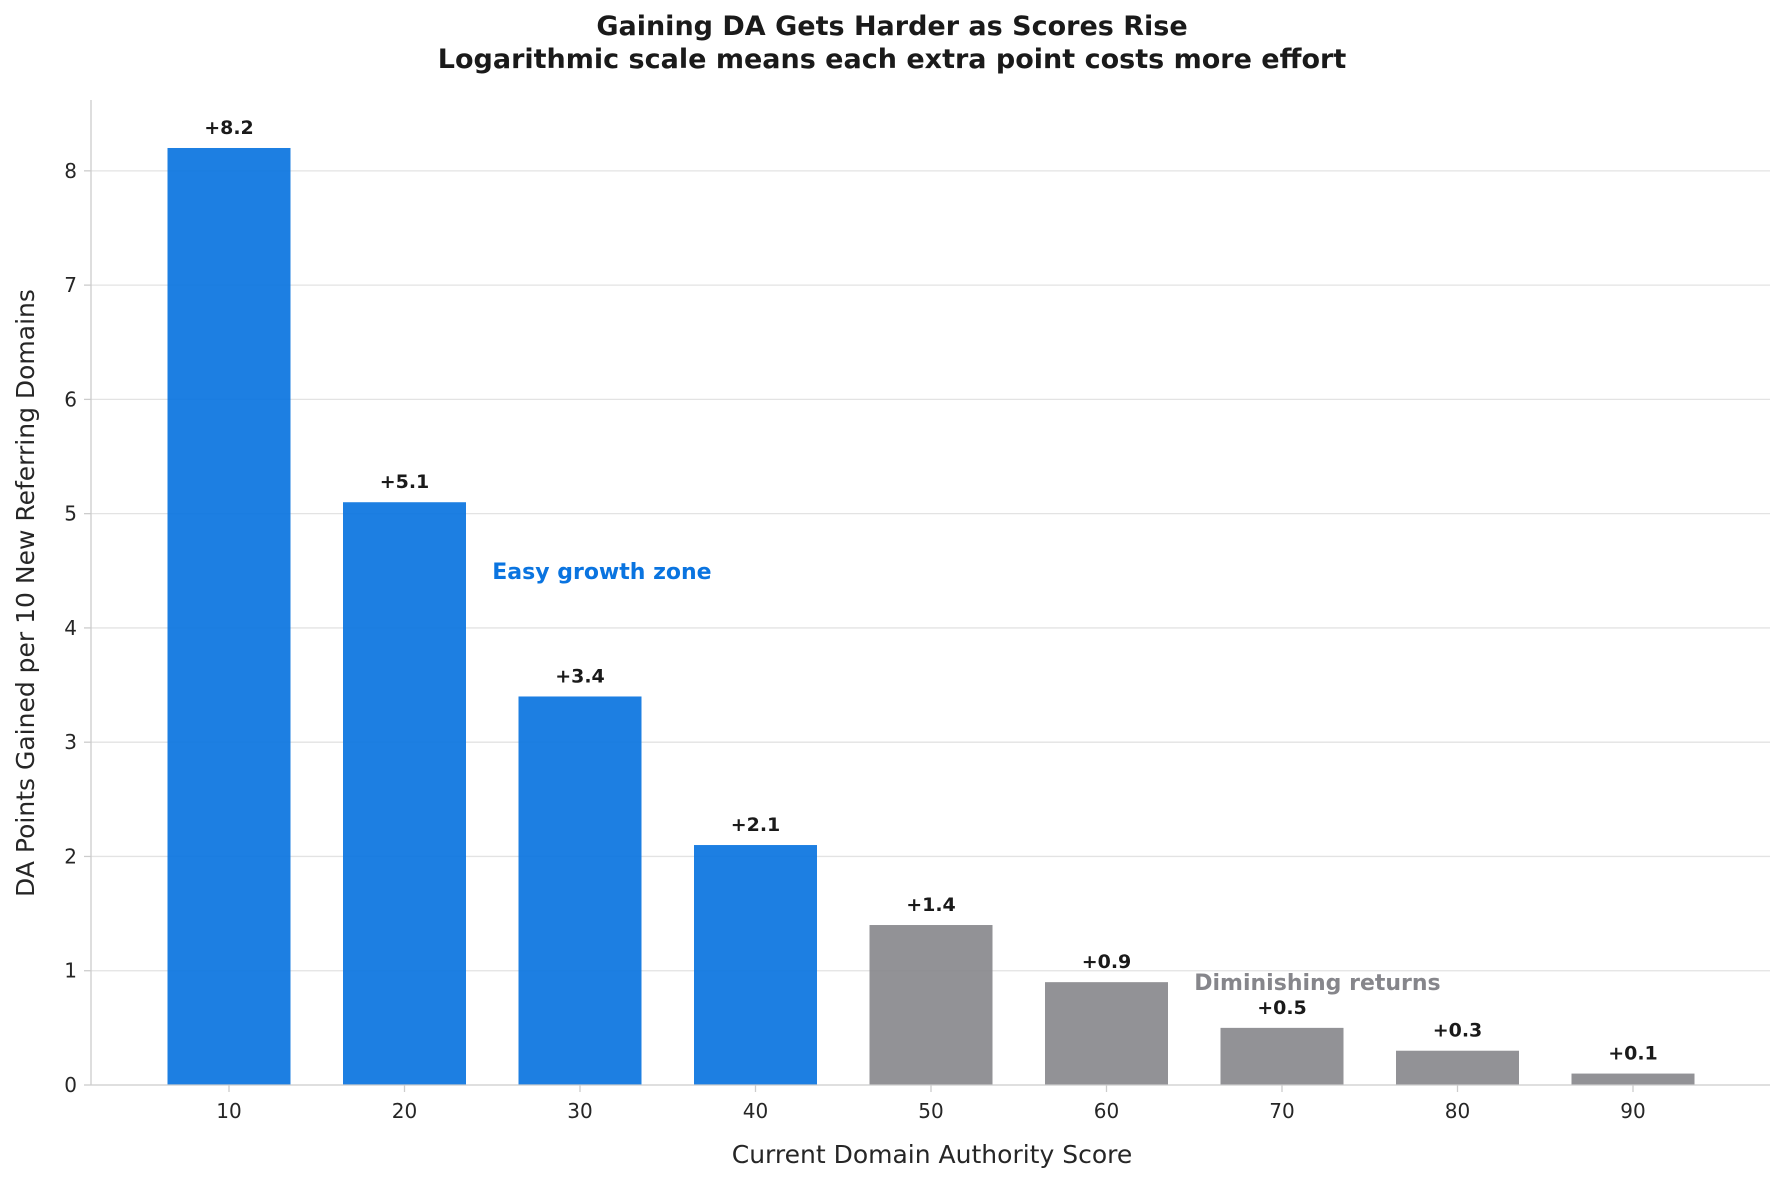 The image size is (1784, 1187). I want to click on x-tick-label: 10, so click(228, 1111).